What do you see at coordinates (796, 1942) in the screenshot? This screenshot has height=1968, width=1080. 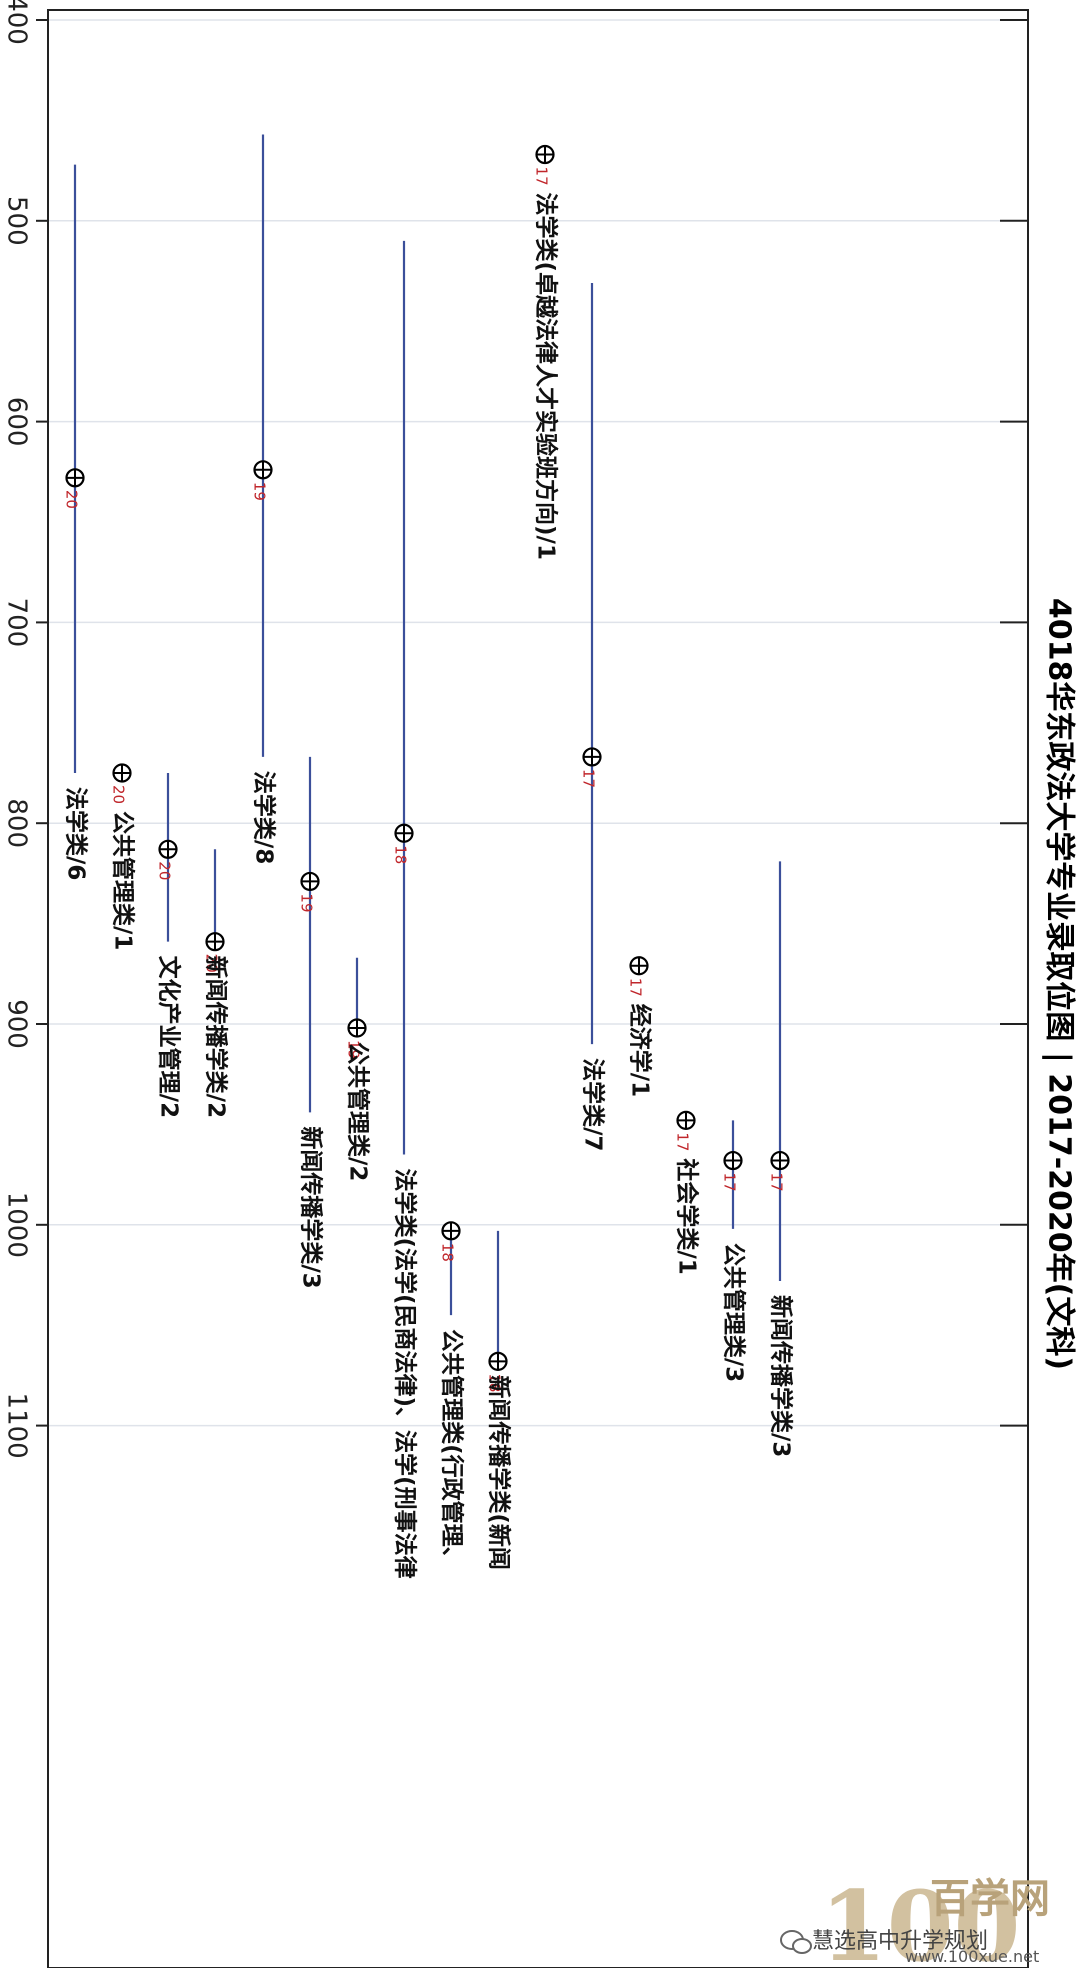 I see `wechat-icon` at bounding box center [796, 1942].